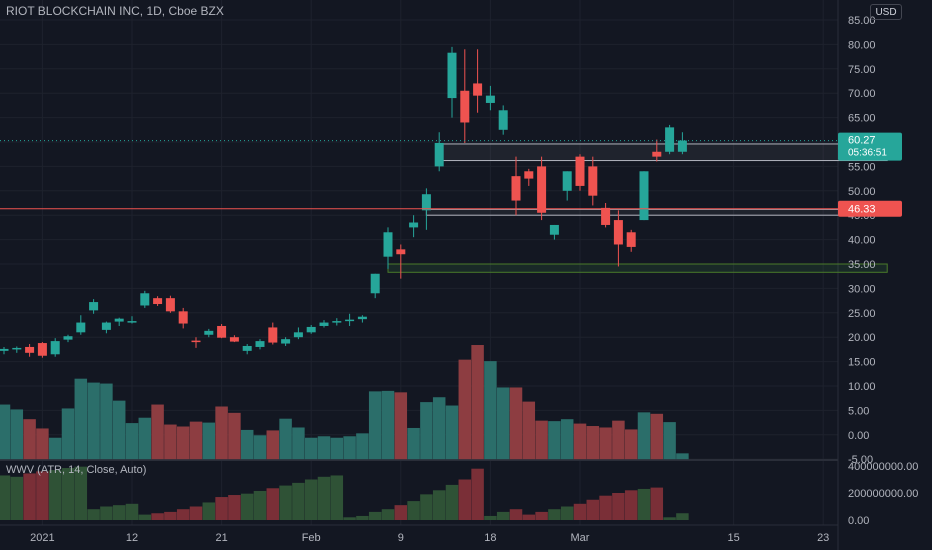  I want to click on x-tick-label-3: Feb, so click(311, 538).